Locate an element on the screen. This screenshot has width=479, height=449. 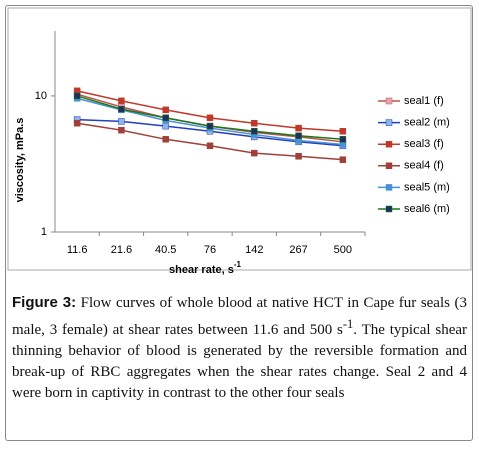
legend-label: seal5 (m) is located at coordinates (427, 187).